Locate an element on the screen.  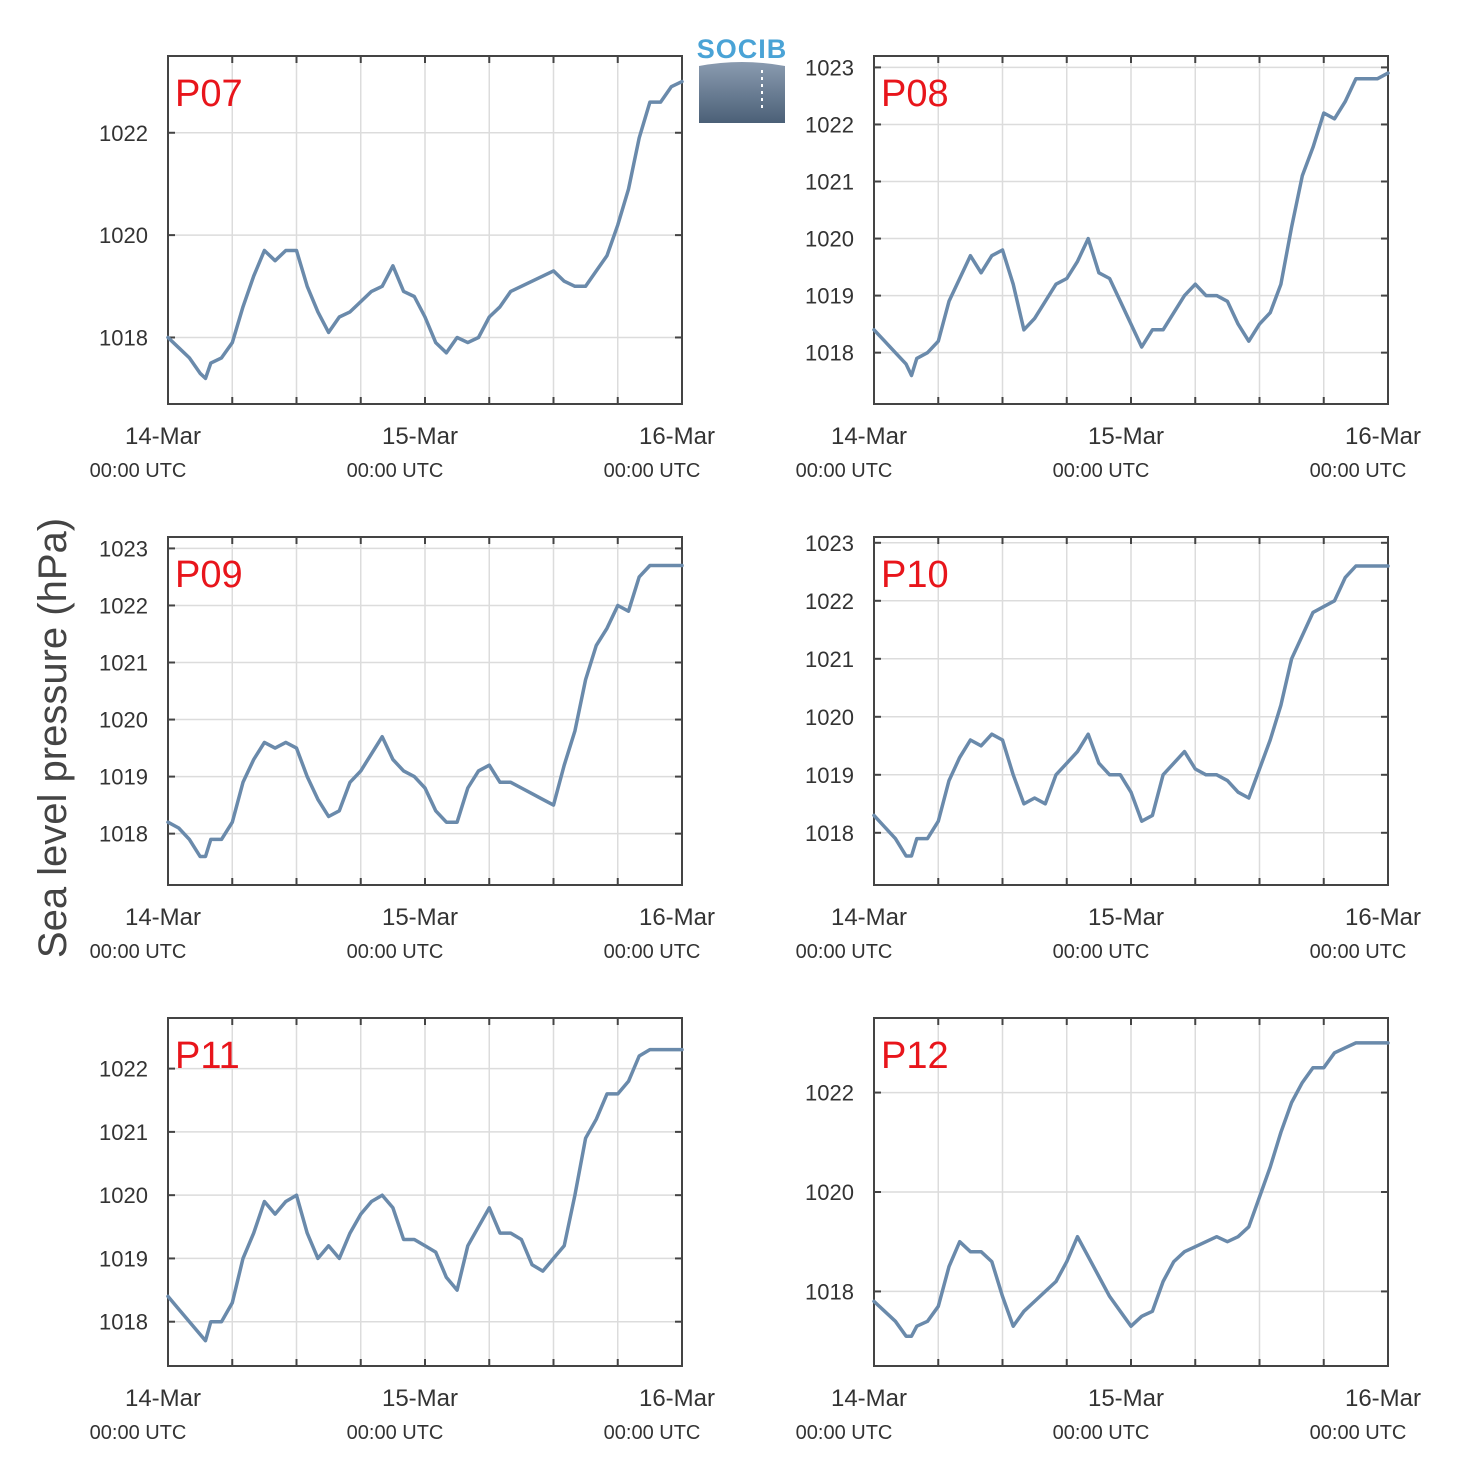
panel-label: P09 is located at coordinates (209, 575).